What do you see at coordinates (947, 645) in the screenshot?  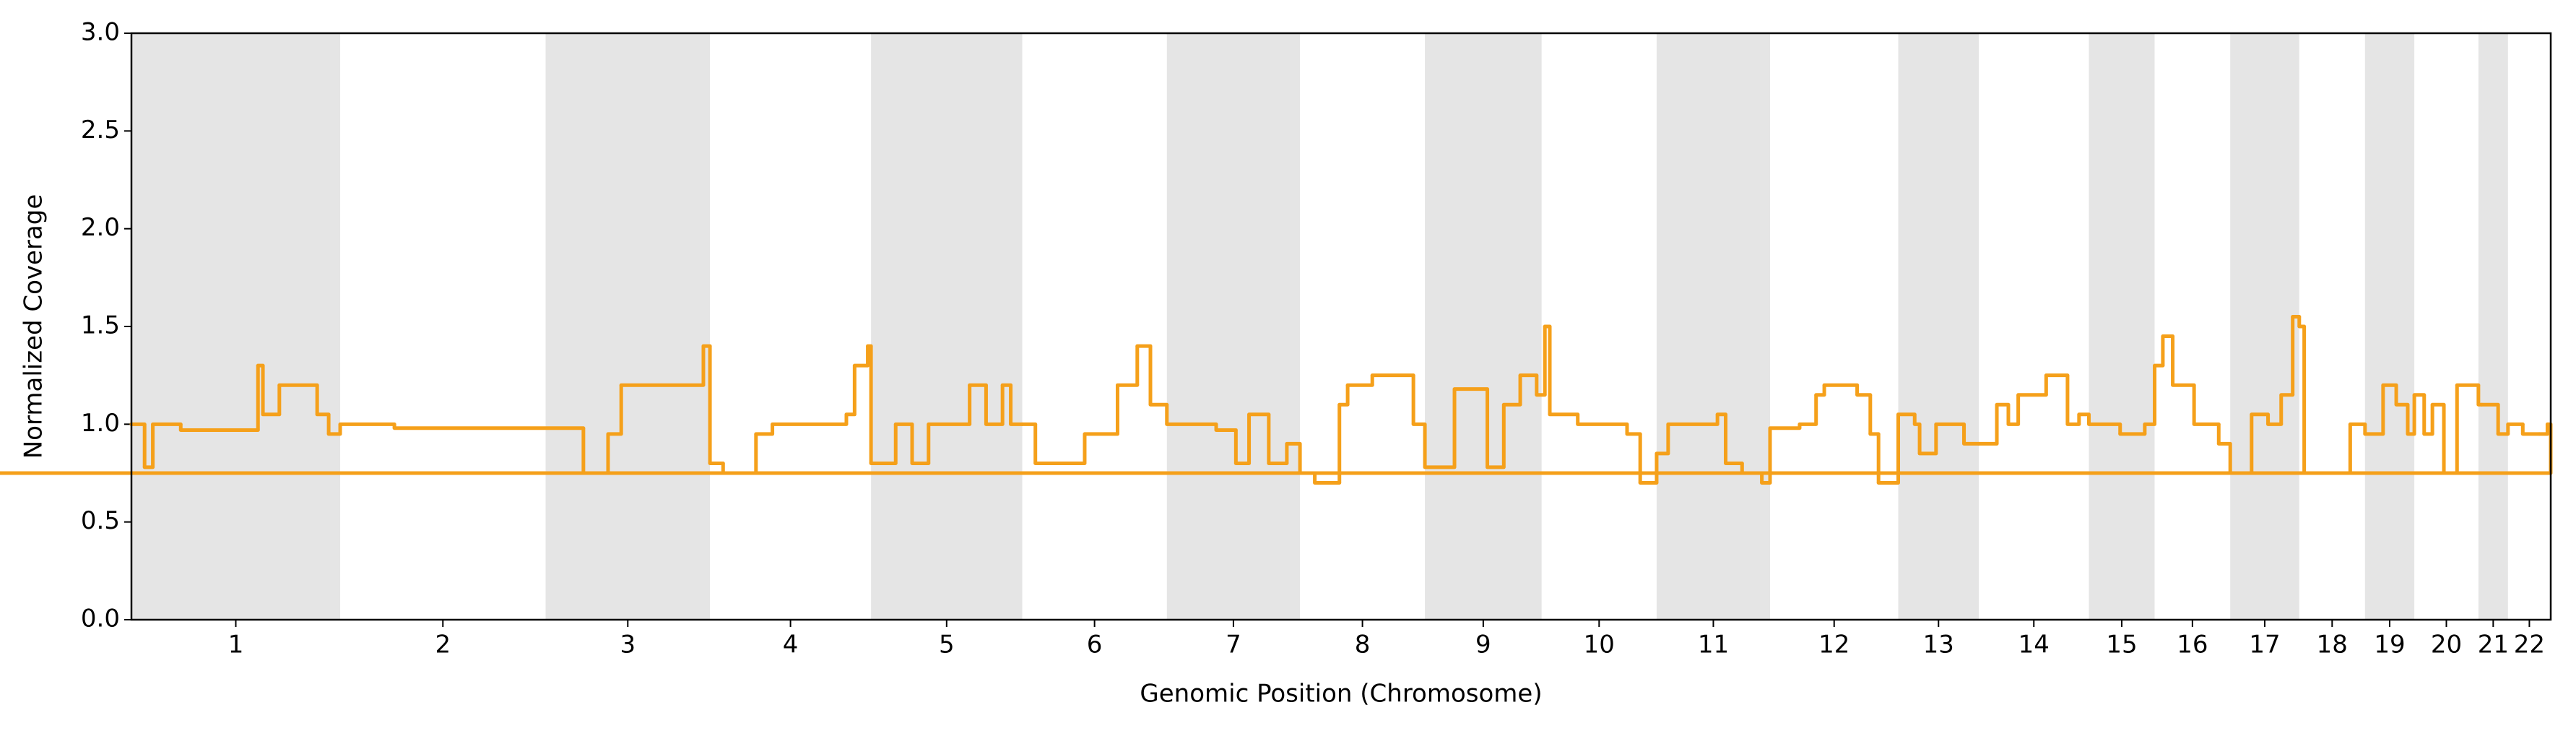 I see `x-tick-label: 5` at bounding box center [947, 645].